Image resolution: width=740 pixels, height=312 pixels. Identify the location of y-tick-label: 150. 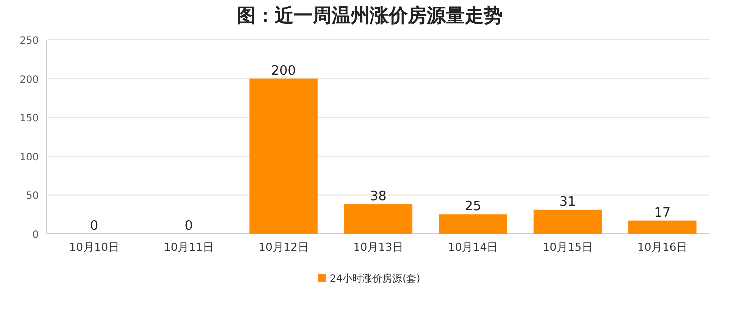
(29, 119).